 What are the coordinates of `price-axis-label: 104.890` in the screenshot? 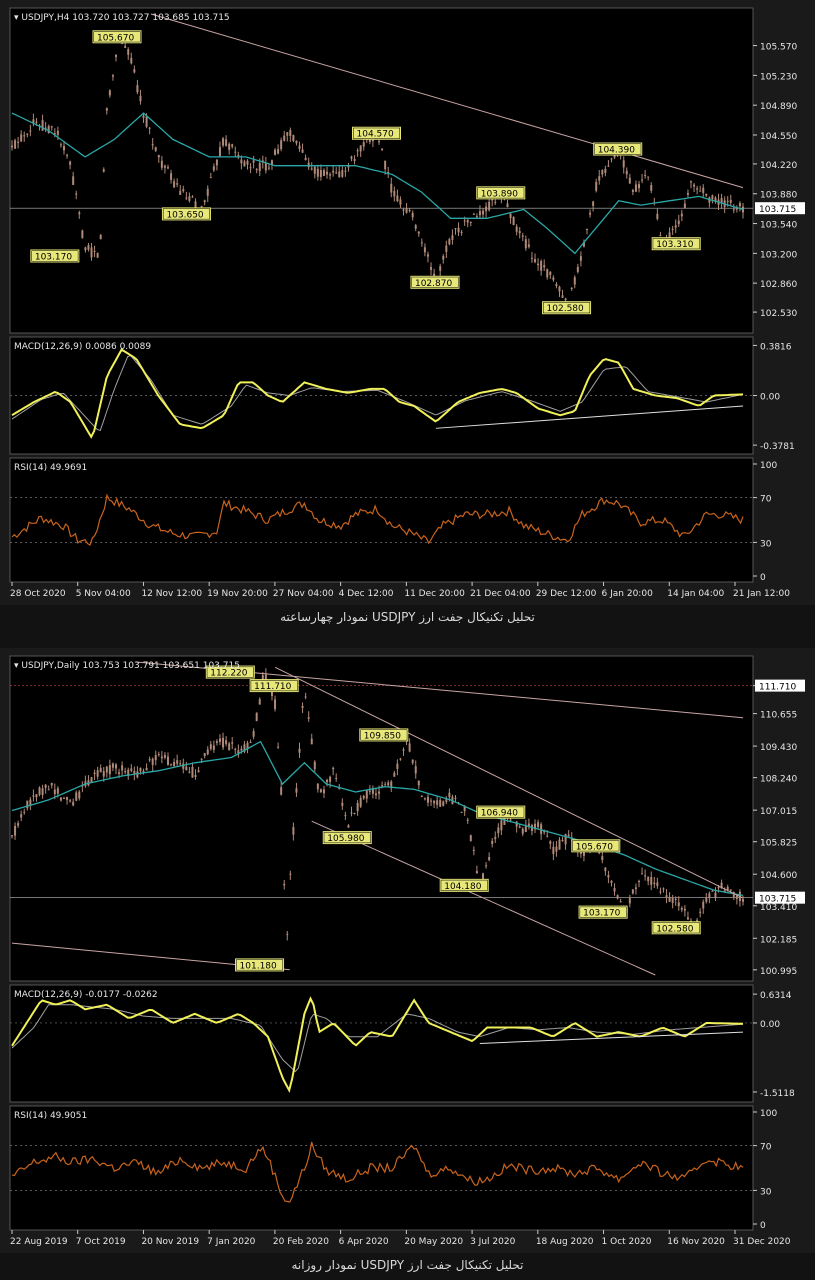 It's located at (778, 107).